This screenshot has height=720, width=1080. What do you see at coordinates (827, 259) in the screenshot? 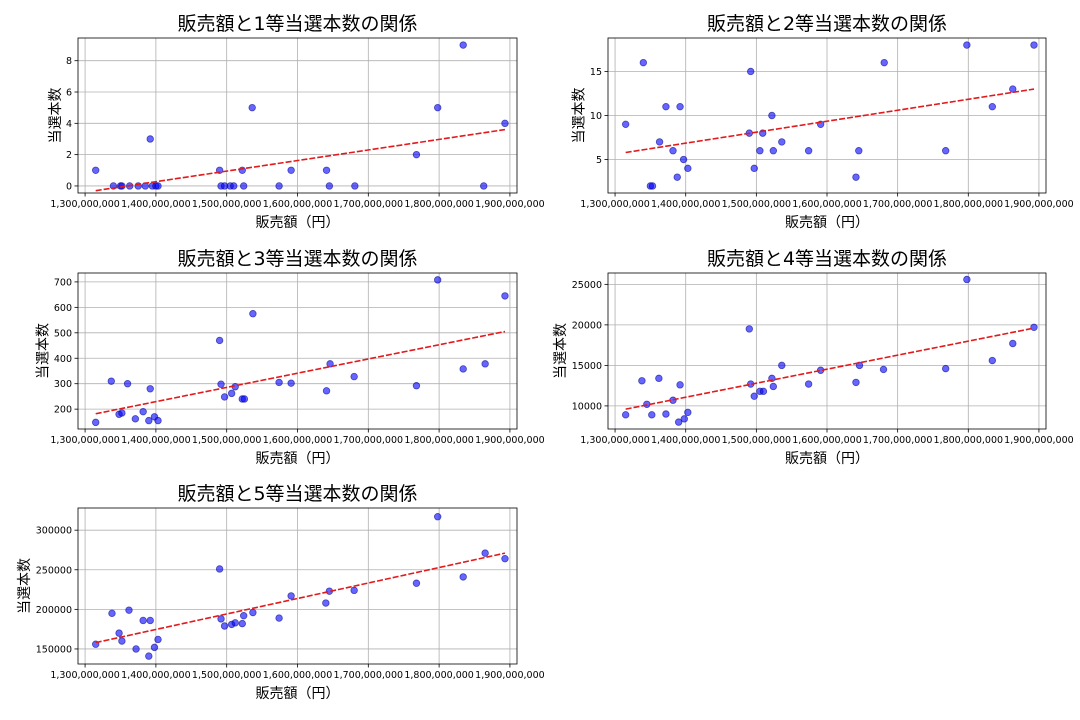
I see `chart-title: 販売額と4等当選本数の関係` at bounding box center [827, 259].